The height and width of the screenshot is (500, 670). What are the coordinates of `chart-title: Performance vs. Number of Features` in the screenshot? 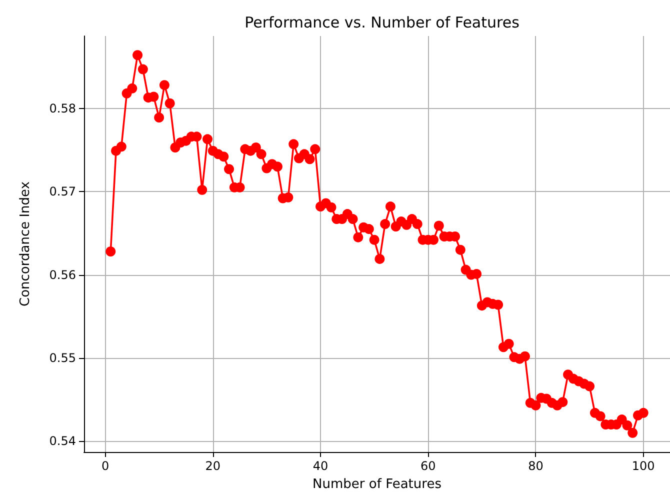 It's located at (382, 23).